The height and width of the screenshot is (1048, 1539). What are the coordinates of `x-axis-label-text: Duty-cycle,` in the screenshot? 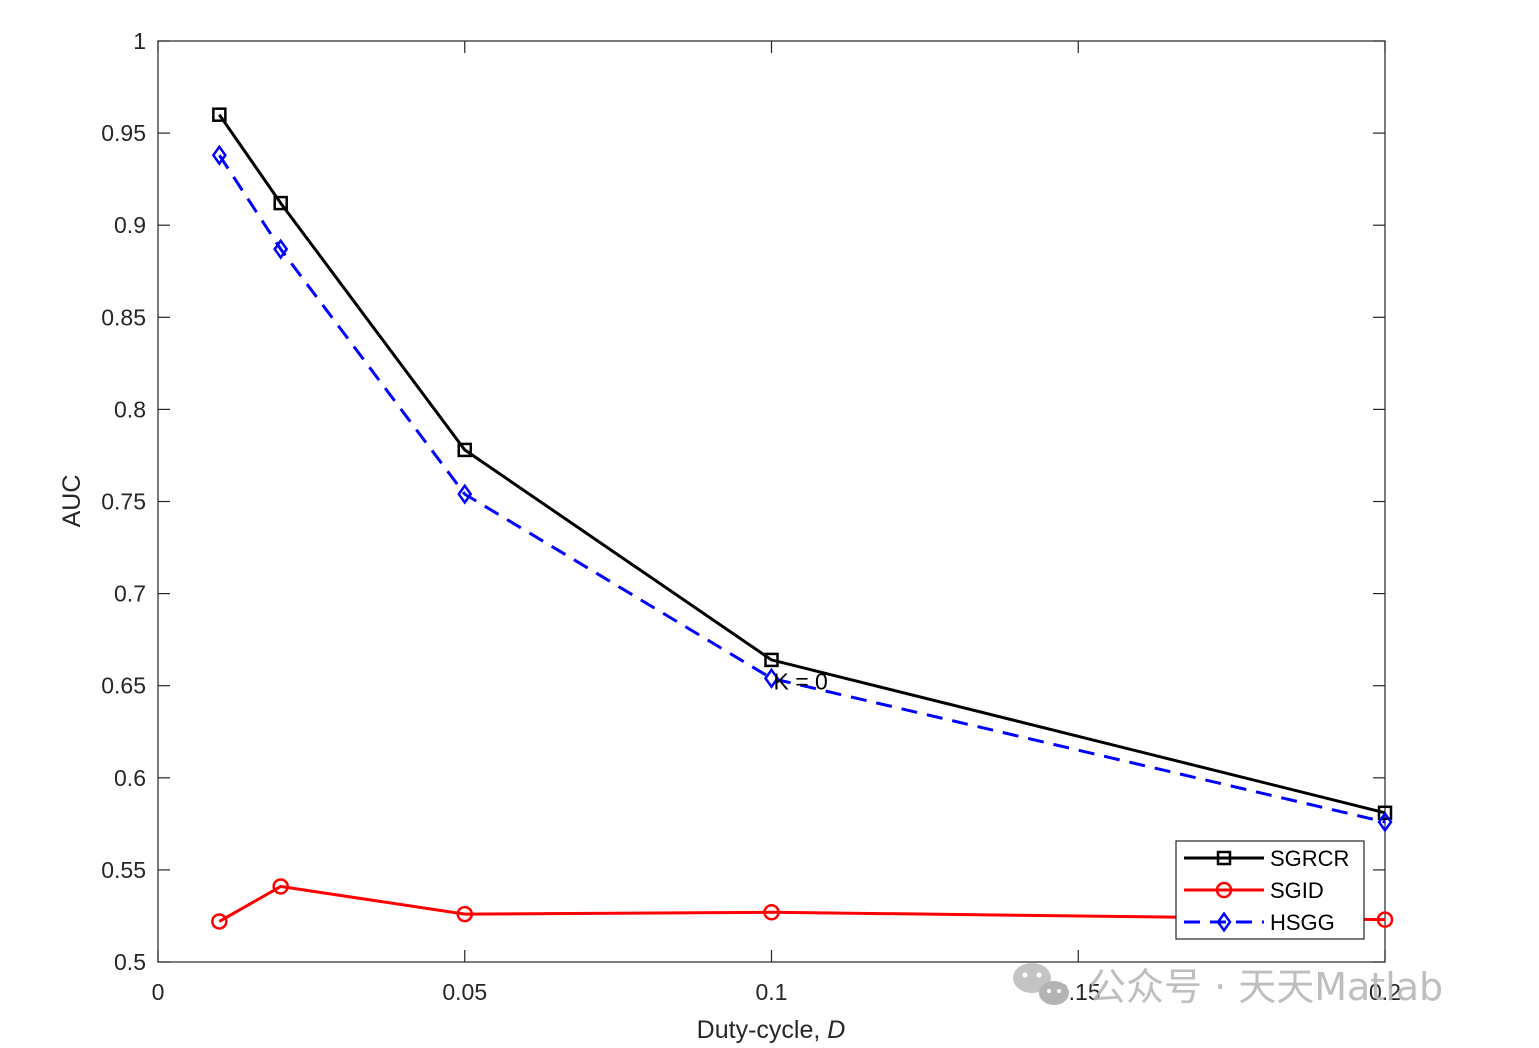 It's located at (762, 1030).